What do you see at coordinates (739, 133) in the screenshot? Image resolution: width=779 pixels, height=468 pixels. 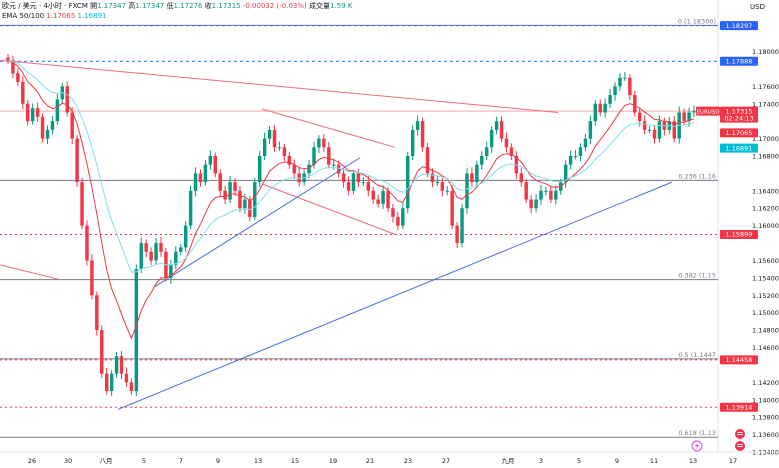 I see `price-badge-label: 1.17065` at bounding box center [739, 133].